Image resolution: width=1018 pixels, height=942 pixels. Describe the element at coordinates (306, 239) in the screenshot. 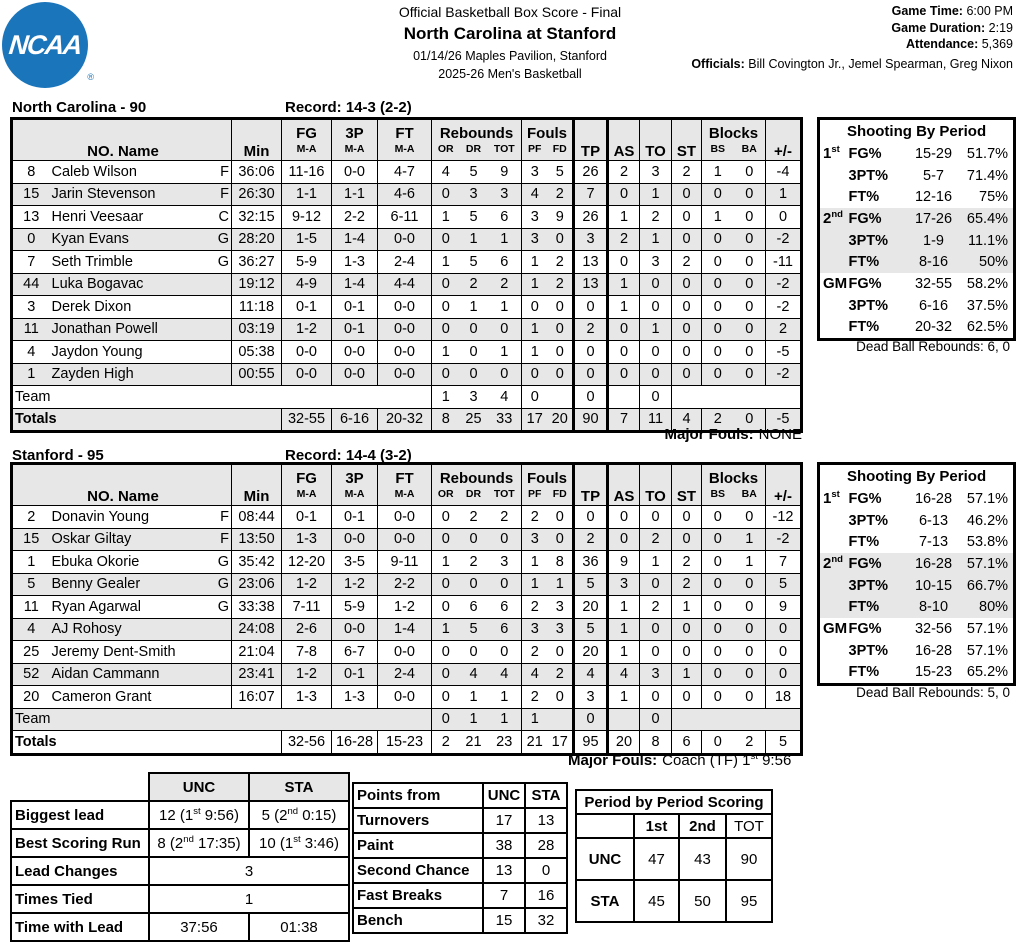

I see `stat-fg: 1-5` at that location.